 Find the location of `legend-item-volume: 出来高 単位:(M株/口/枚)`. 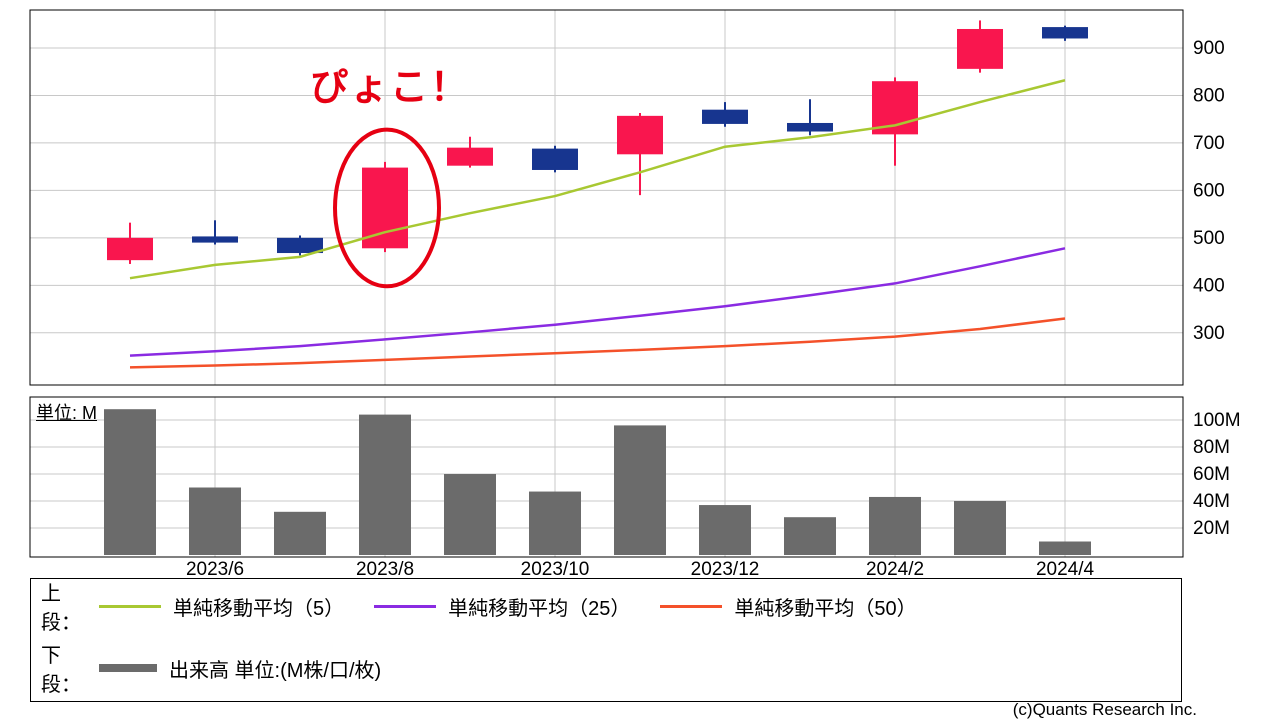

legend-item-volume: 出来高 単位:(M株/口/枚) is located at coordinates (240, 668).